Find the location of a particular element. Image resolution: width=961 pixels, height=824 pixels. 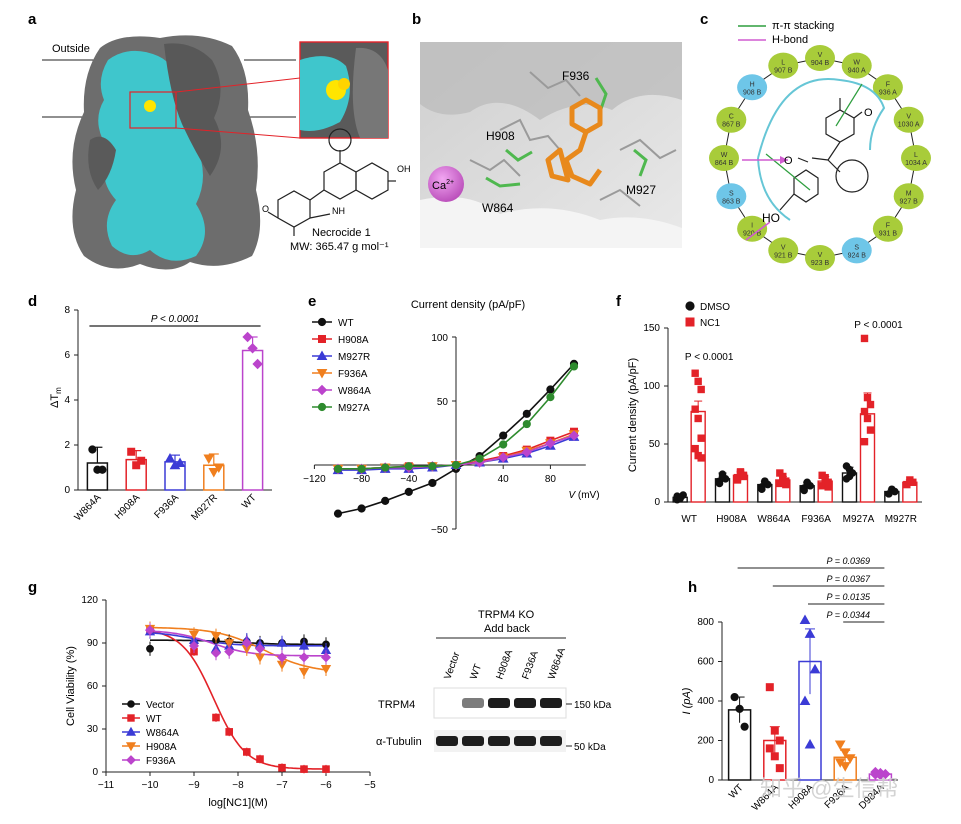

significance-label: P < 0.0001 is located at coordinates (175, 319).